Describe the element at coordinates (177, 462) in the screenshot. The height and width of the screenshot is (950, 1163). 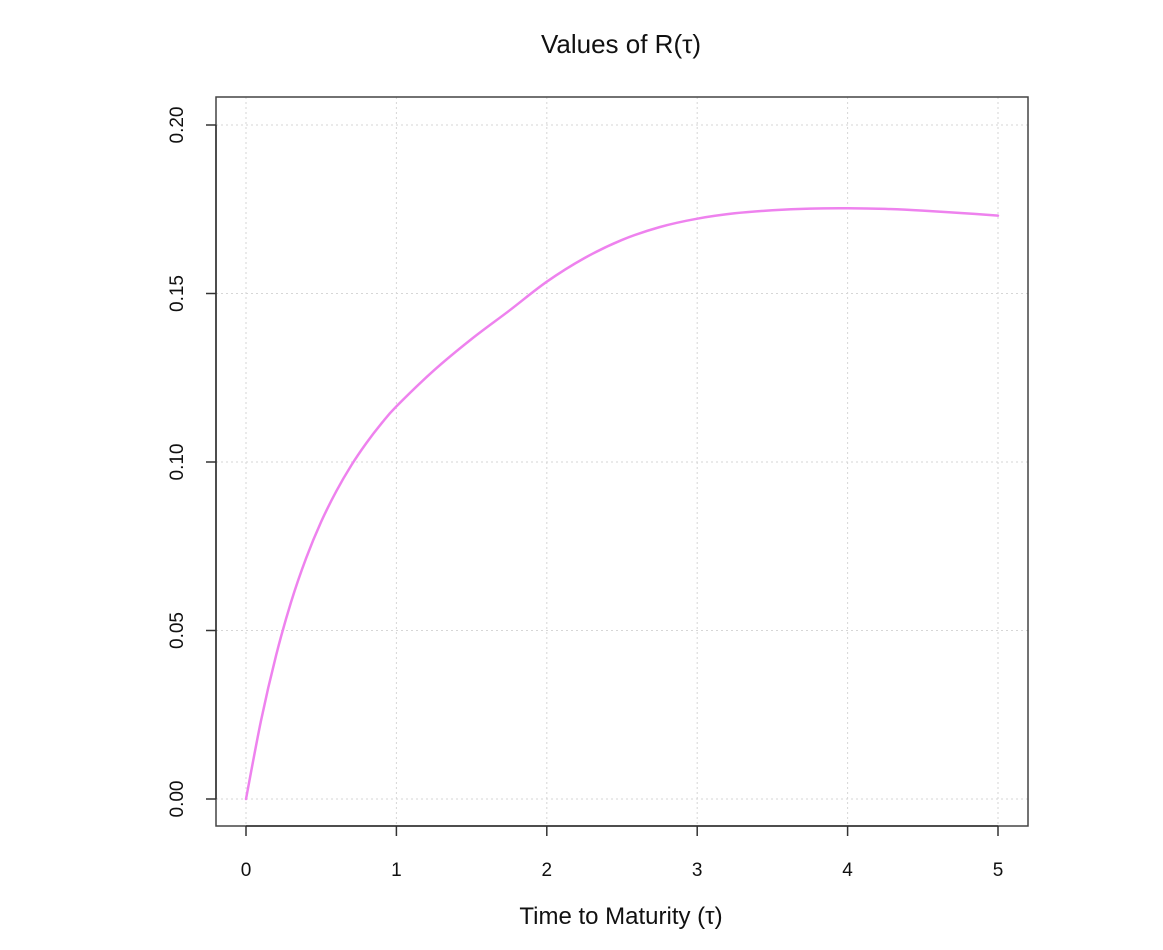
I see `y-tick-label: 0.10` at that location.